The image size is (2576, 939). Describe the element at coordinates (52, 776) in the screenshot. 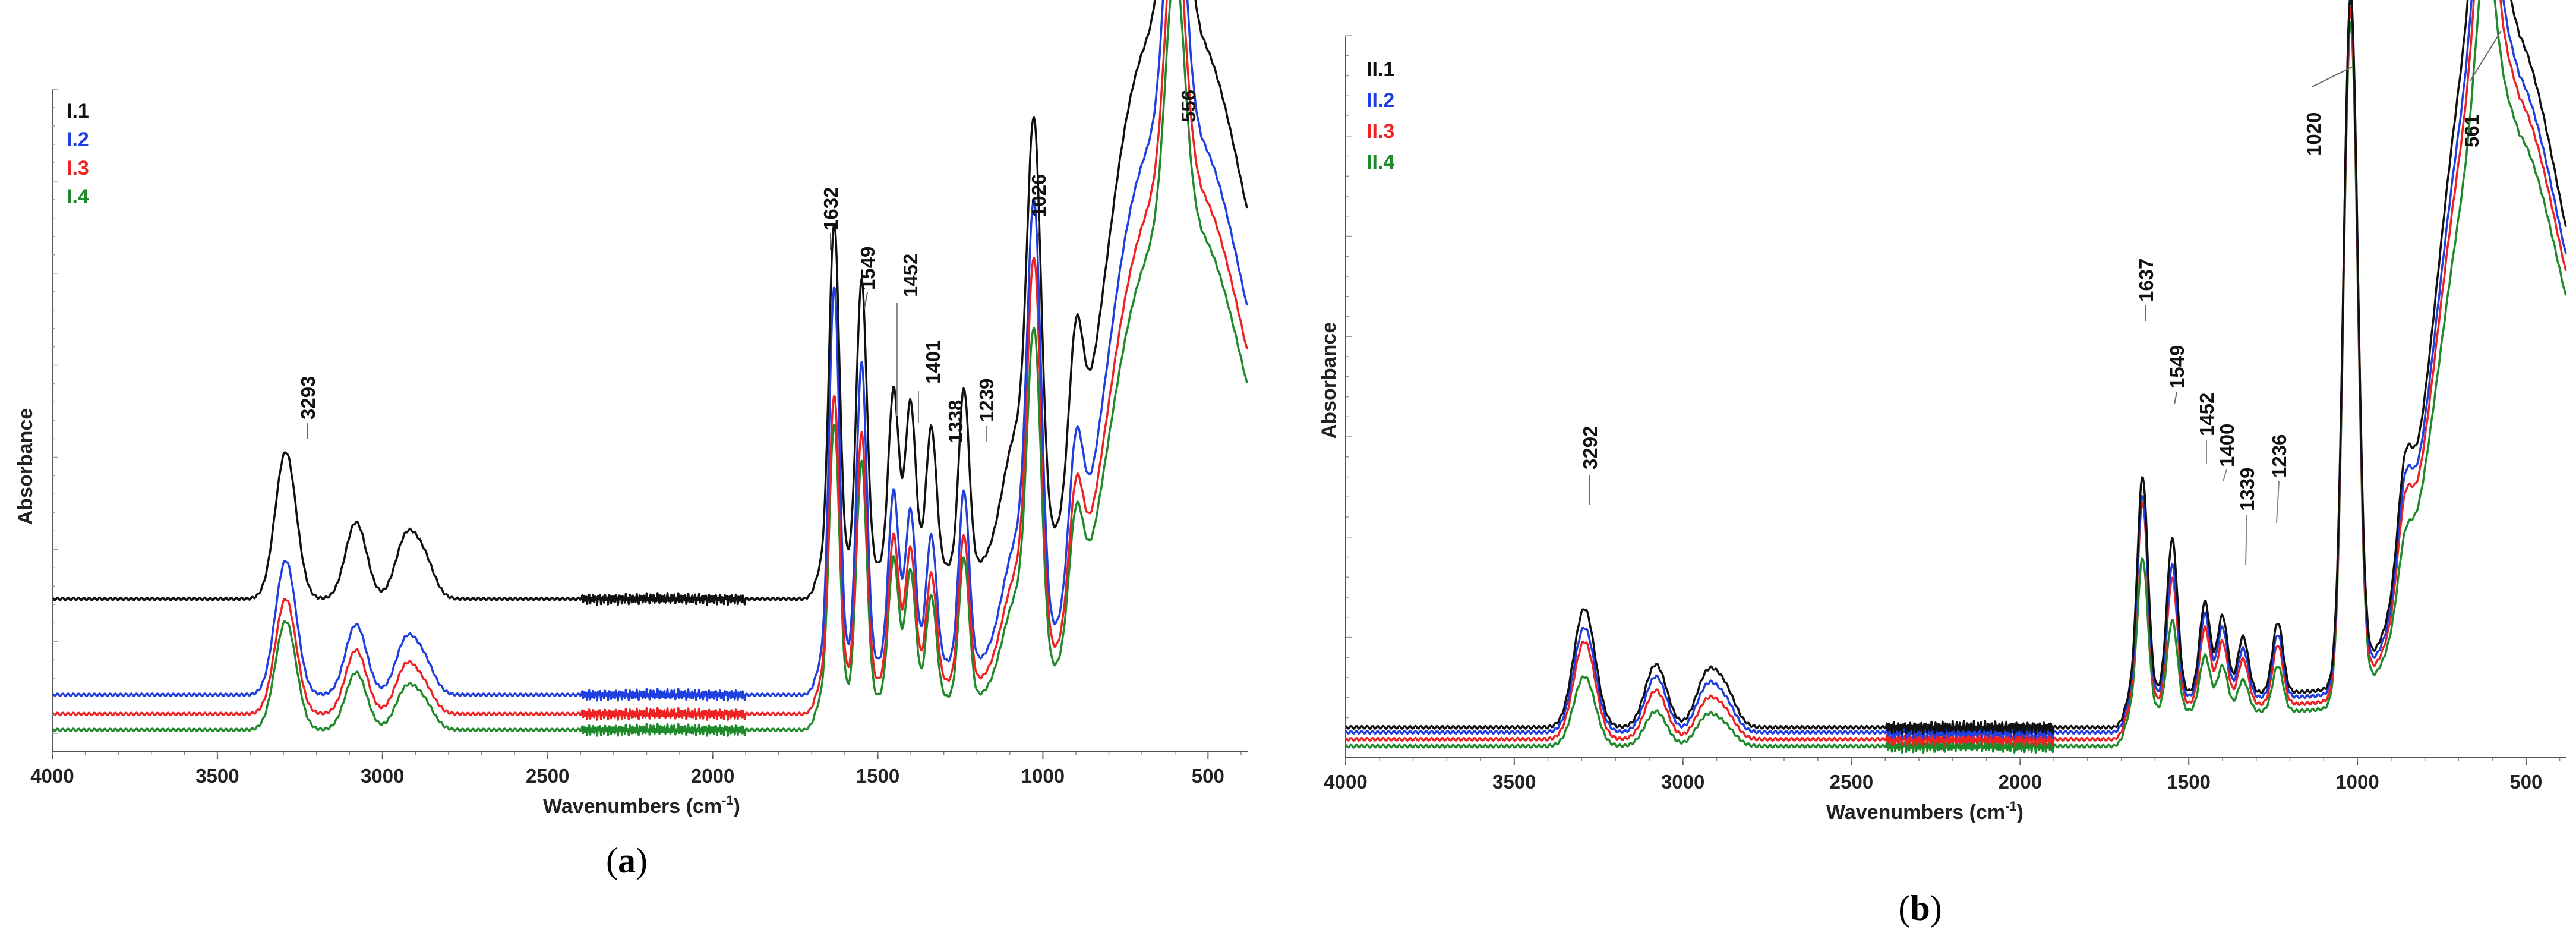

I see `panel-a-x-tick-label-4000: 4000` at that location.